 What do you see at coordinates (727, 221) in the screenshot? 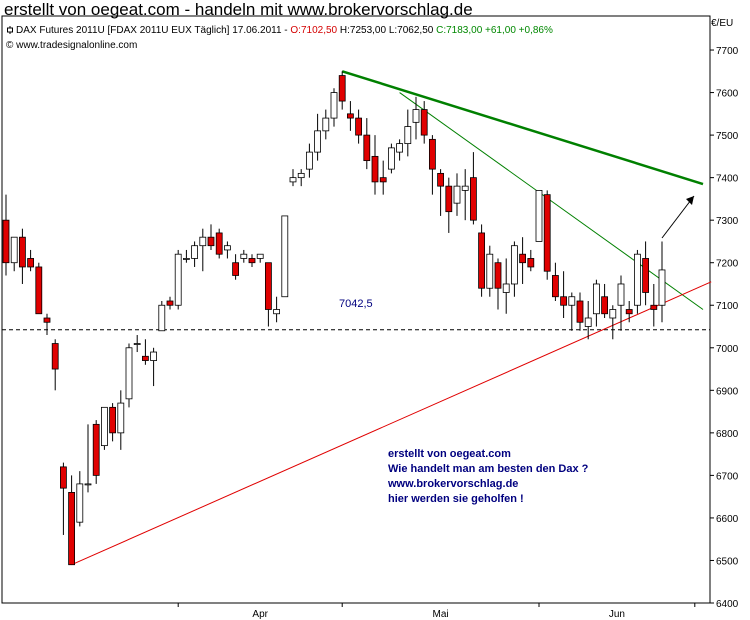
I see `y-tick-label: 7300` at bounding box center [727, 221].